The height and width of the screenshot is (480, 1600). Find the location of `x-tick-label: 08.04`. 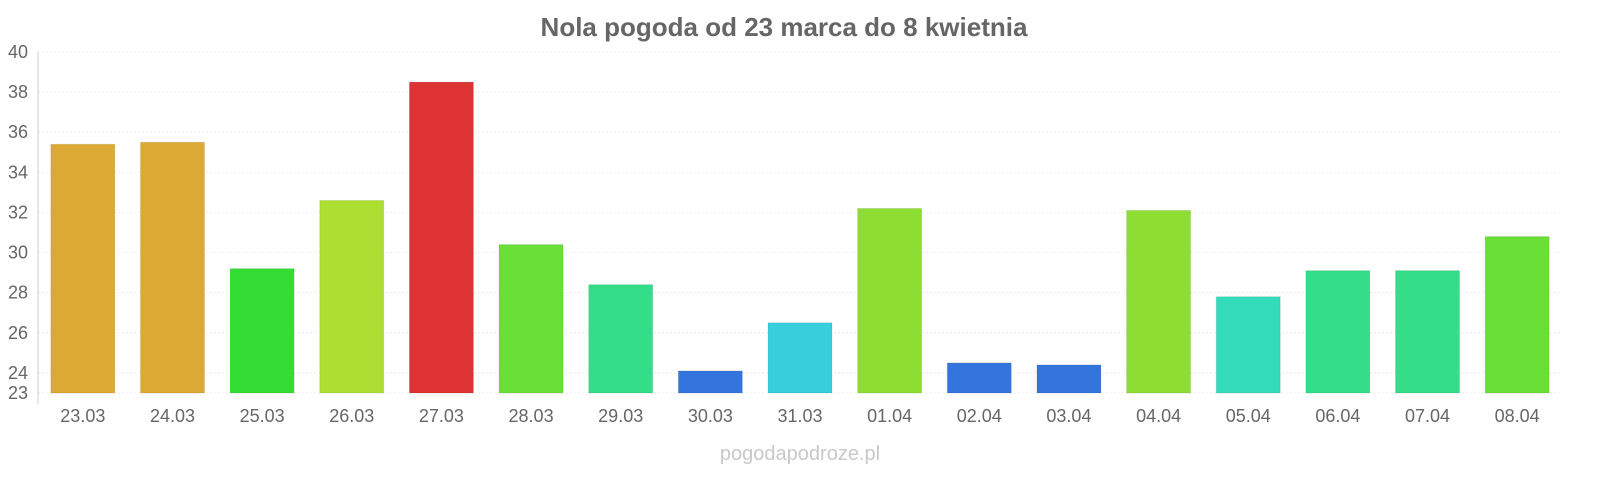

x-tick-label: 08.04 is located at coordinates (1517, 416).